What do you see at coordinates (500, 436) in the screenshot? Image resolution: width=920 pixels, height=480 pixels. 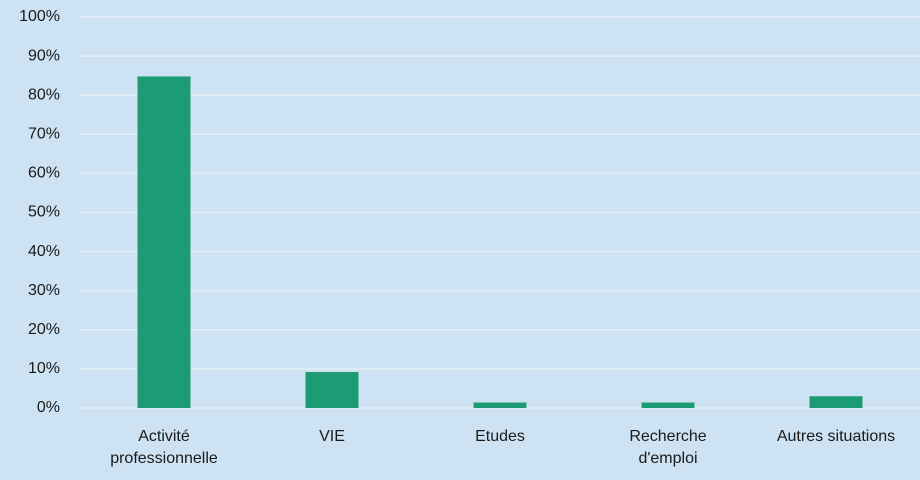 I see `x-tick-label: Etudes` at bounding box center [500, 436].